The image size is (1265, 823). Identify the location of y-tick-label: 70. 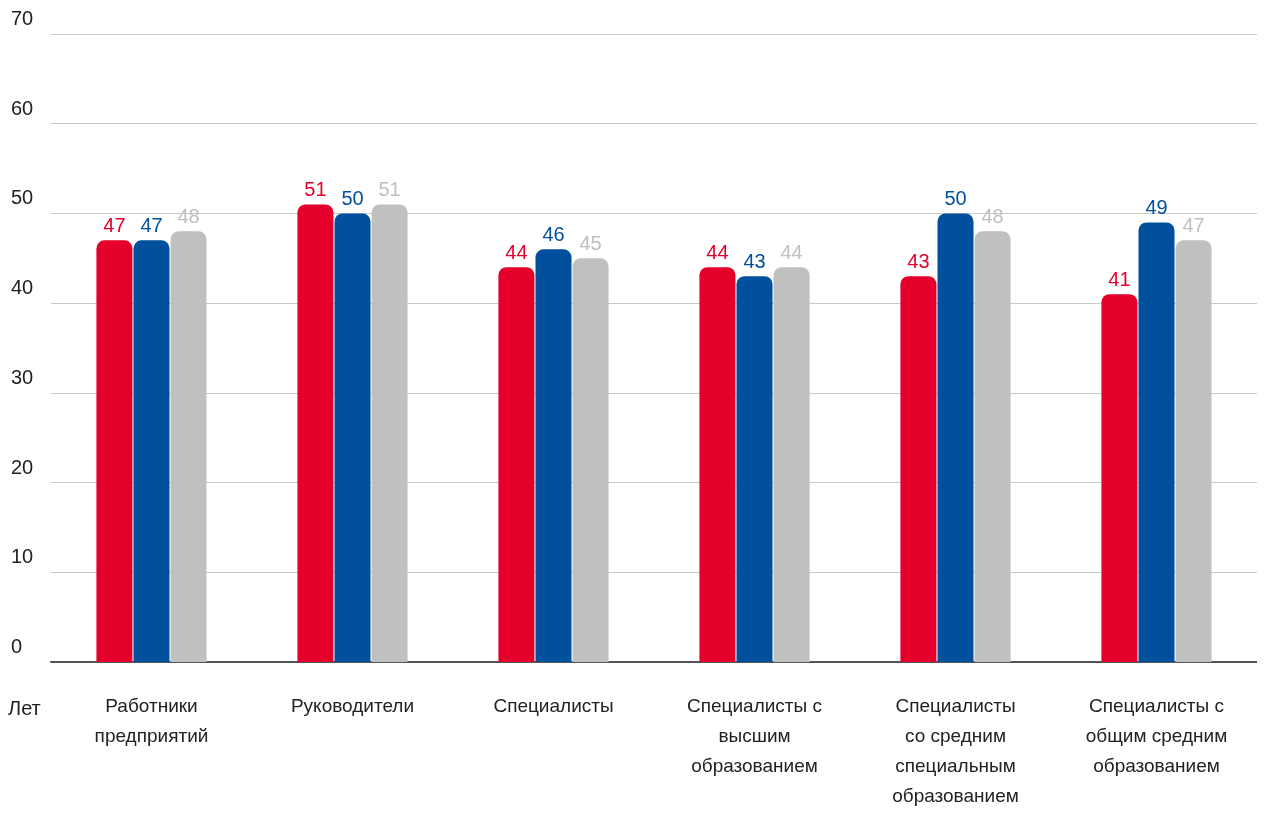
(22, 18).